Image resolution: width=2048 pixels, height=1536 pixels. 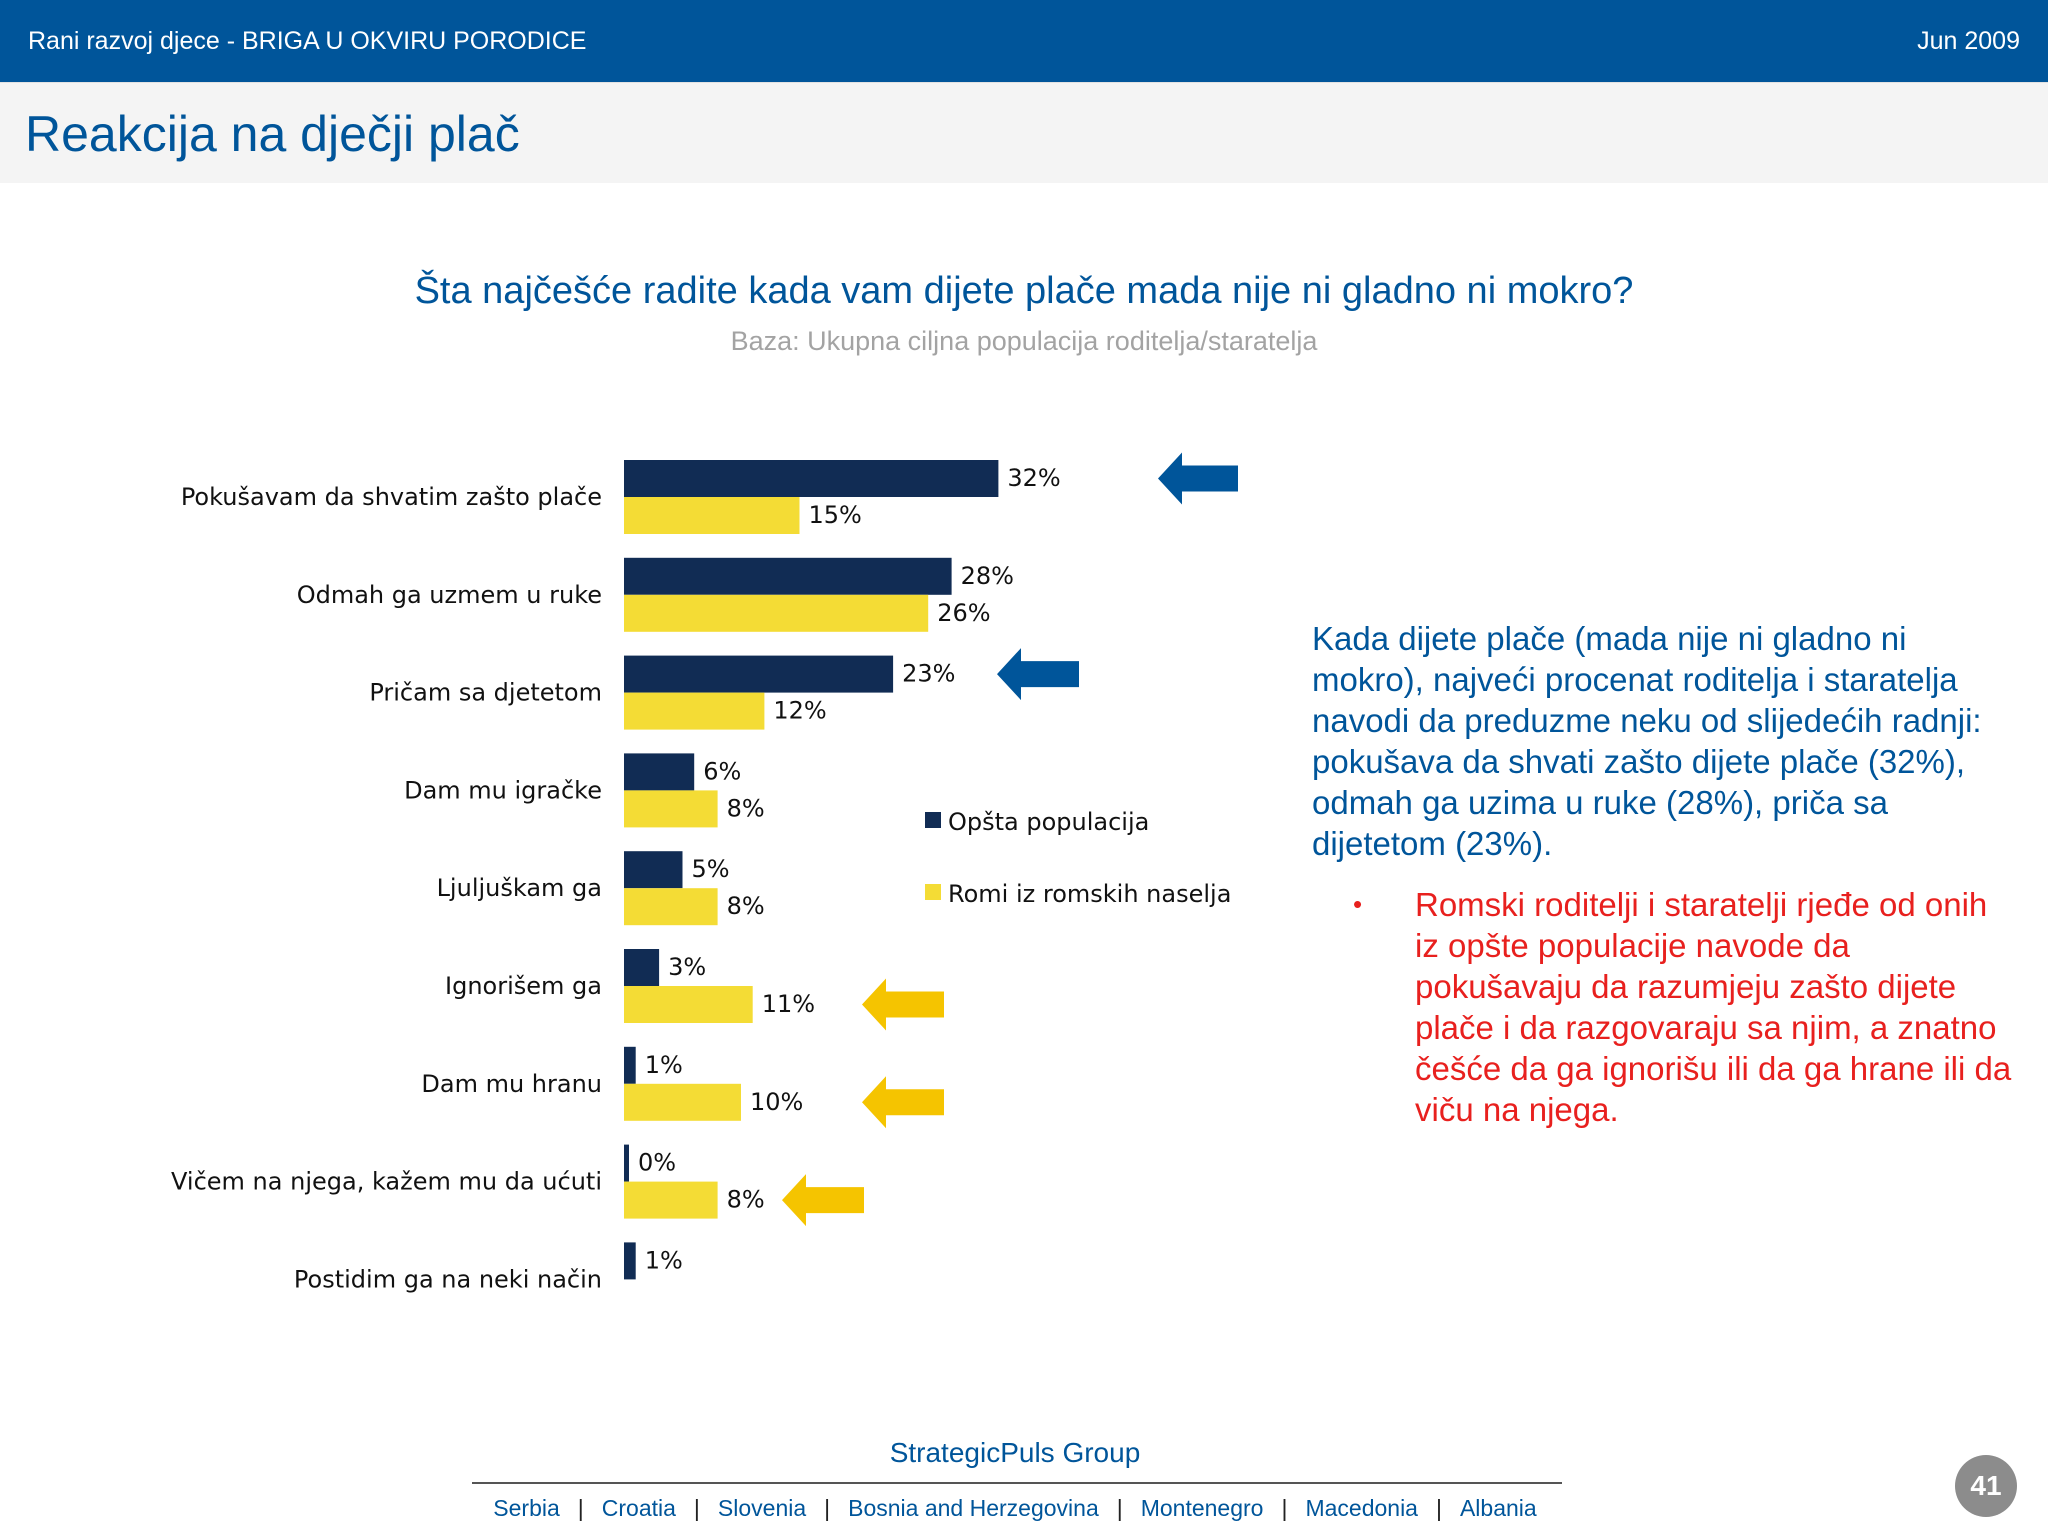 I want to click on footer-country: Bosnia and Herzegovina, so click(x=973, y=1508).